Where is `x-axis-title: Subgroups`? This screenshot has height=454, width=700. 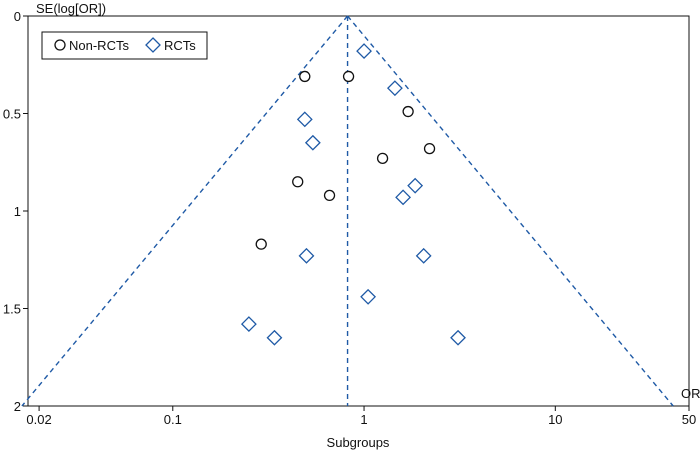 x-axis-title: Subgroups is located at coordinates (358, 442).